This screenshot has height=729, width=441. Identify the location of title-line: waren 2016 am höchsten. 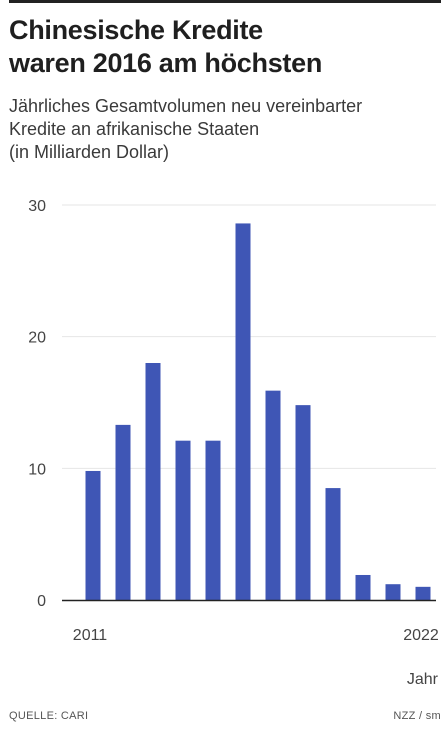
(166, 63).